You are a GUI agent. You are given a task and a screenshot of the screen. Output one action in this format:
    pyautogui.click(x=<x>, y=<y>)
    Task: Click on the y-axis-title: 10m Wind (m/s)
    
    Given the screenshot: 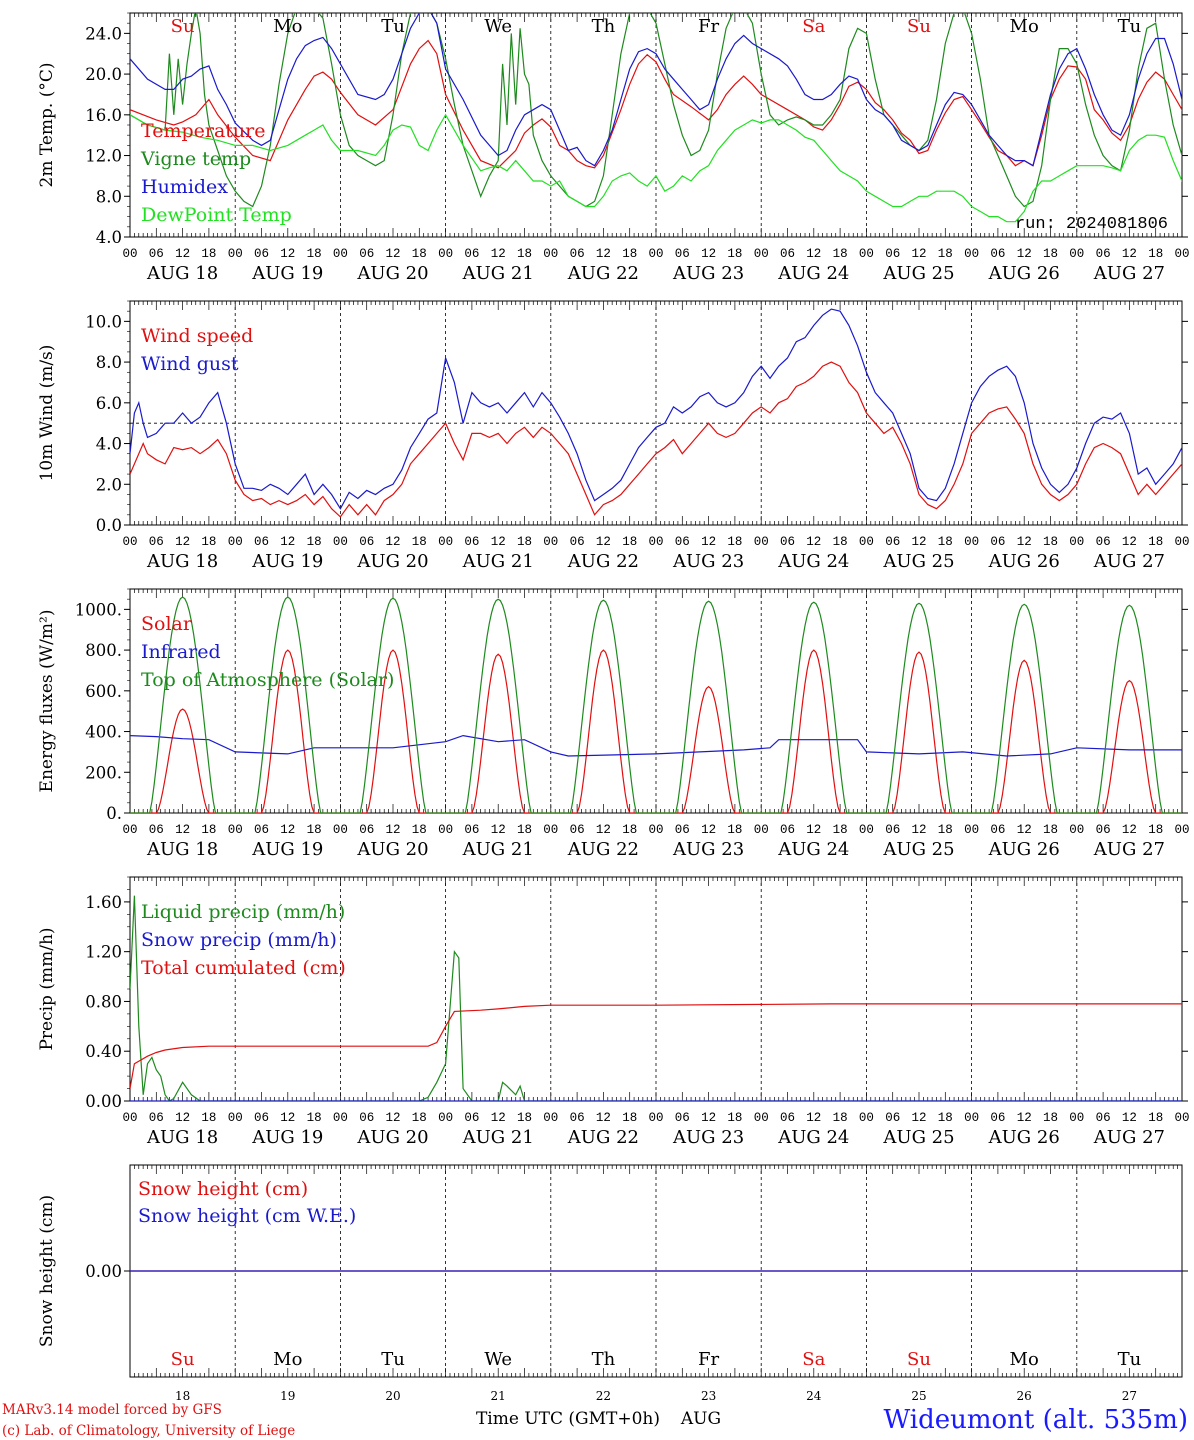 What is the action you would take?
    pyautogui.click(x=47, y=413)
    